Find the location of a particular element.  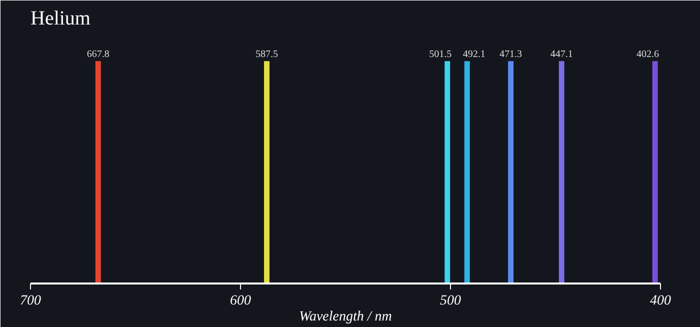

annotation: 471.3 is located at coordinates (511, 54).